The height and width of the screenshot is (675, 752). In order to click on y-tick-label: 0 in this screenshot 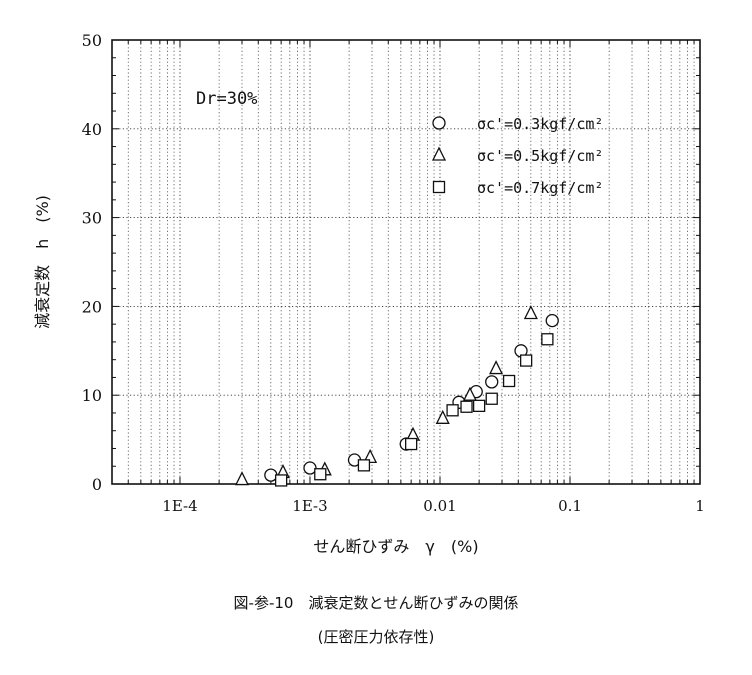, I will do `click(97, 484)`.